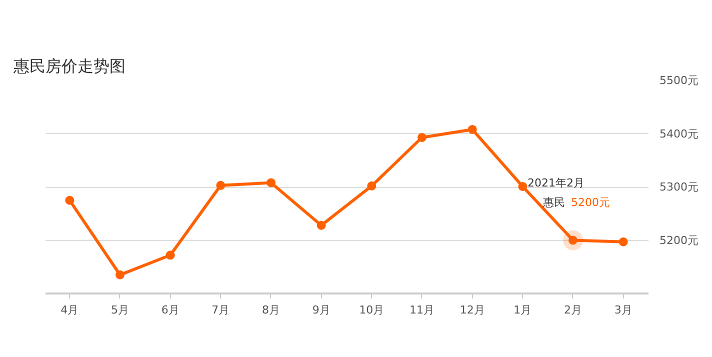  Describe the element at coordinates (69, 66) in the screenshot. I see `chart-title: 惠民房价走势图` at that location.